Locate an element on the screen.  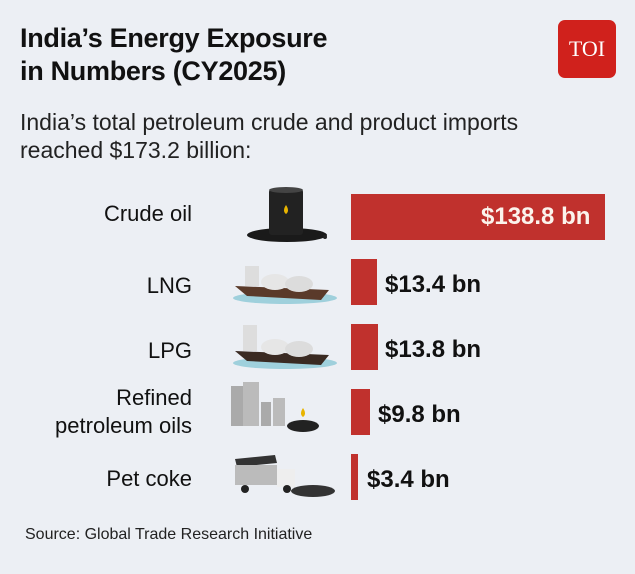
category-label: Refined petroleum oils is located at coordinates (123, 412).